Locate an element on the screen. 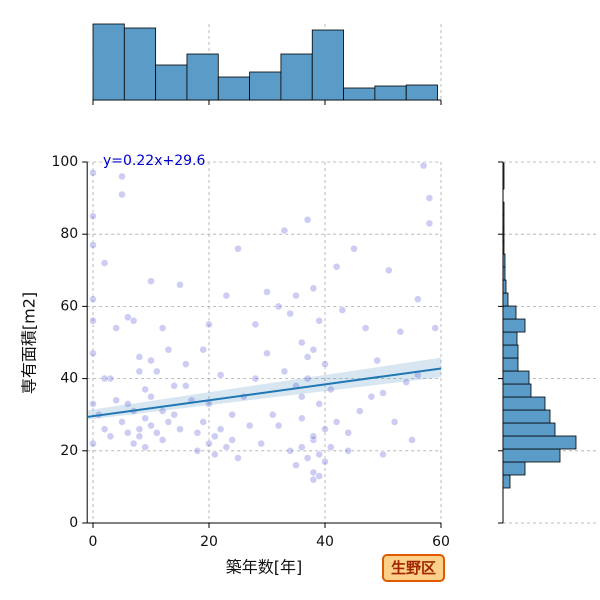  x-axis-label: 築年数[年] is located at coordinates (264, 567).